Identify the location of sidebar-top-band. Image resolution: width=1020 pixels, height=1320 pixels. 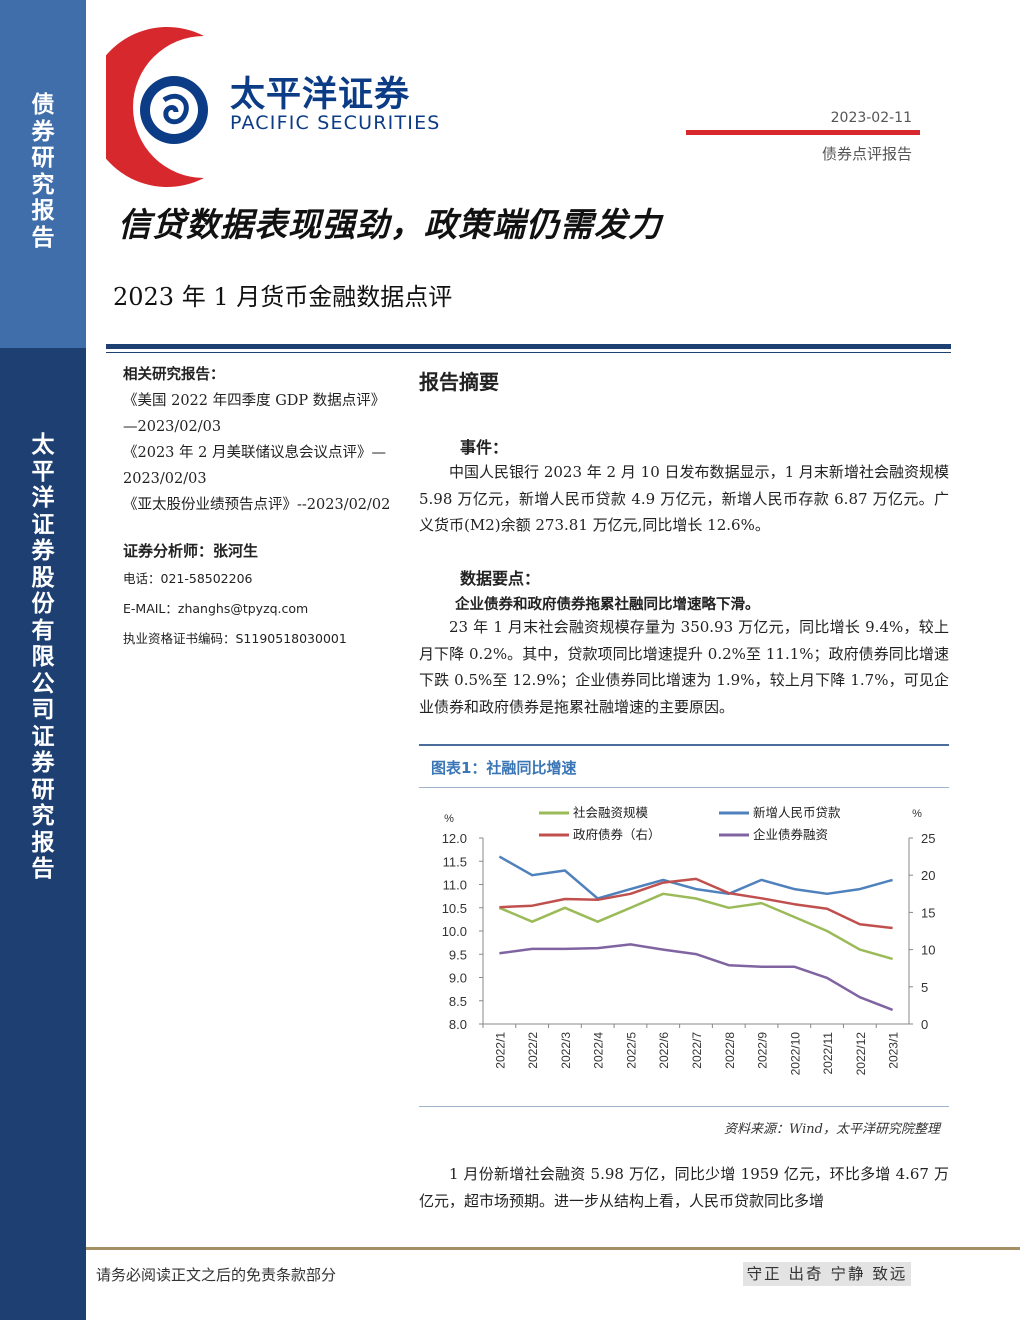
(43, 174).